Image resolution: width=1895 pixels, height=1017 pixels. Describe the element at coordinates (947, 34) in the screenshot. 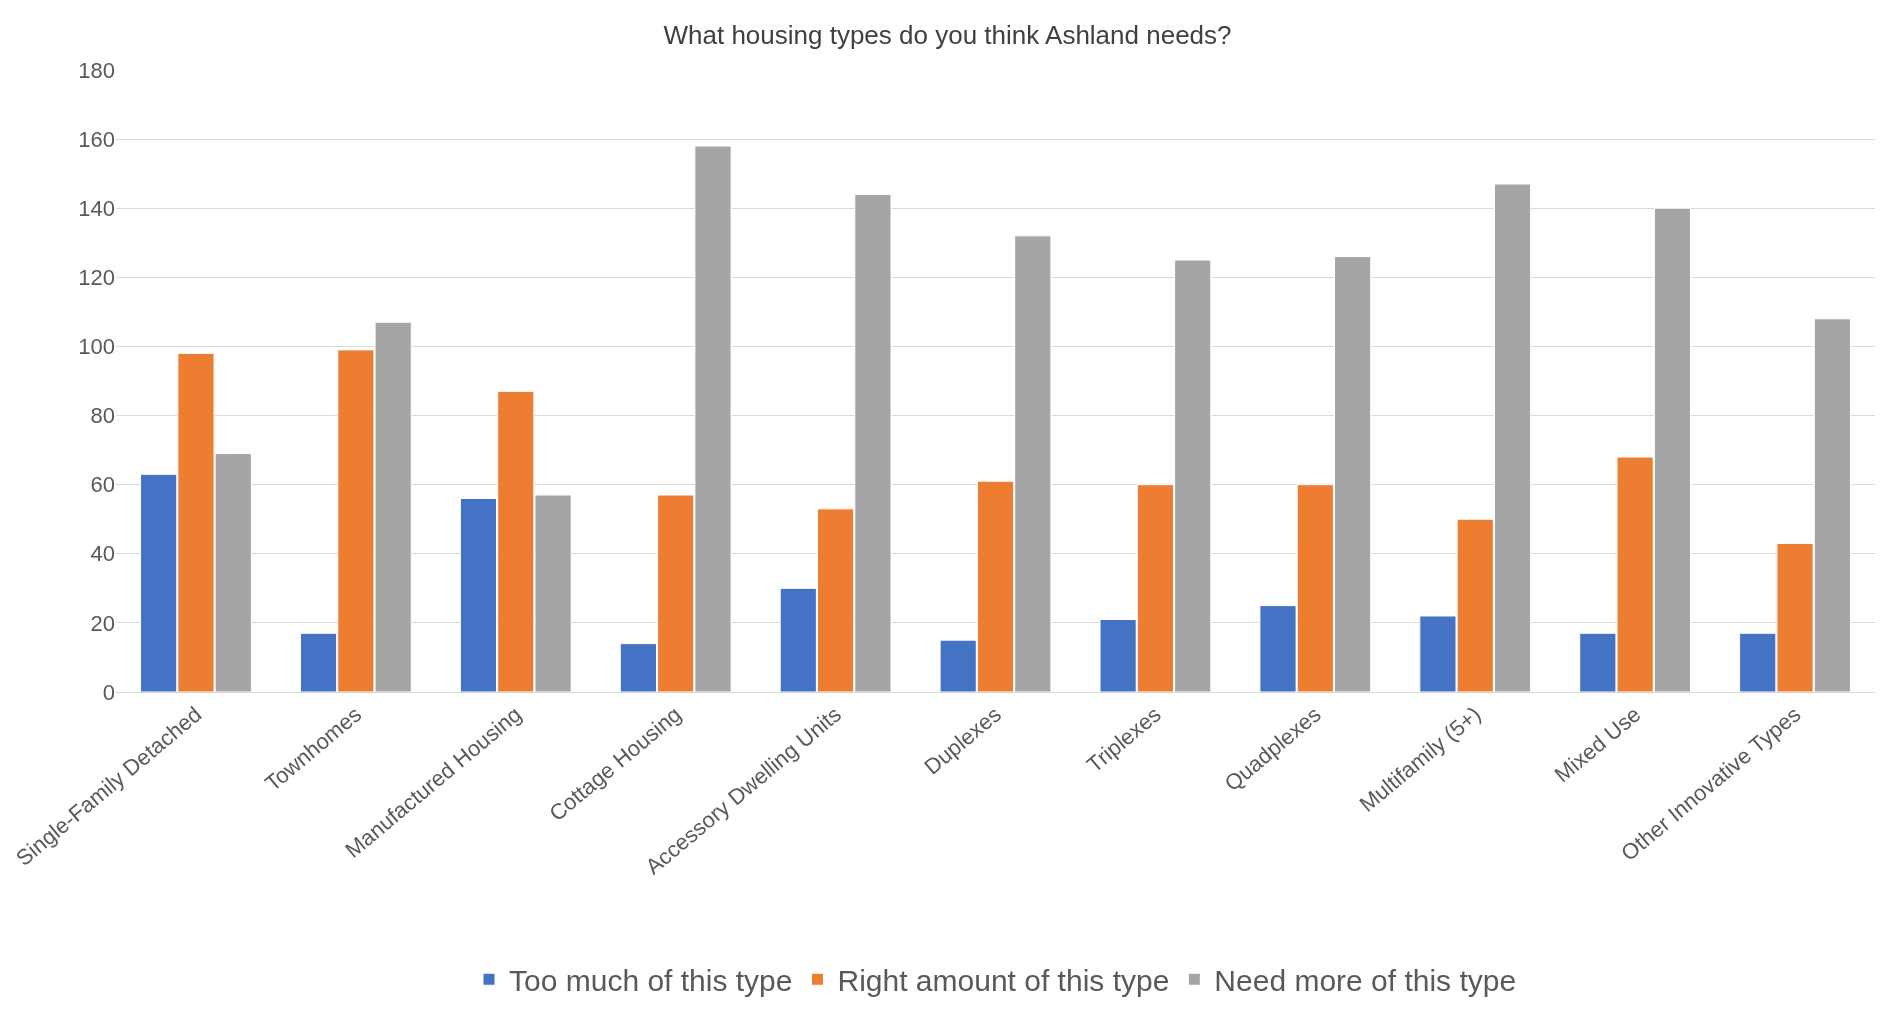

I see `chart-title: What housing types do you think Ashland needs?` at that location.